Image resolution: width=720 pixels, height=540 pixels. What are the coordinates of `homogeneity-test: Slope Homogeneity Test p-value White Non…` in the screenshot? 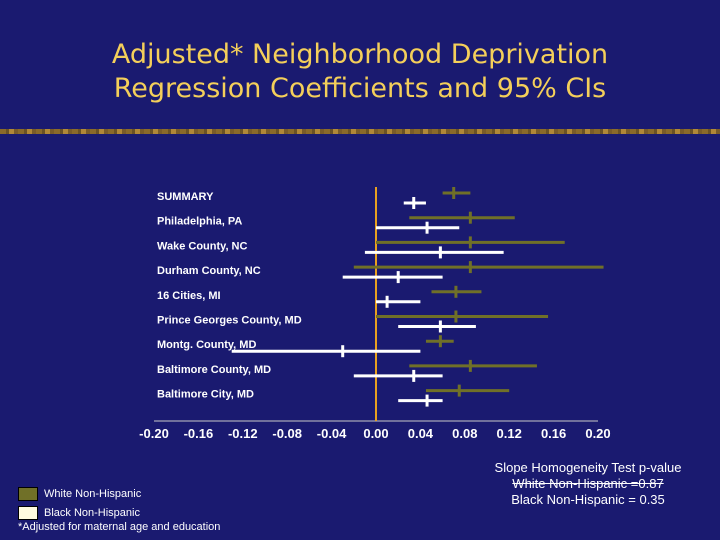 It's located at (588, 484).